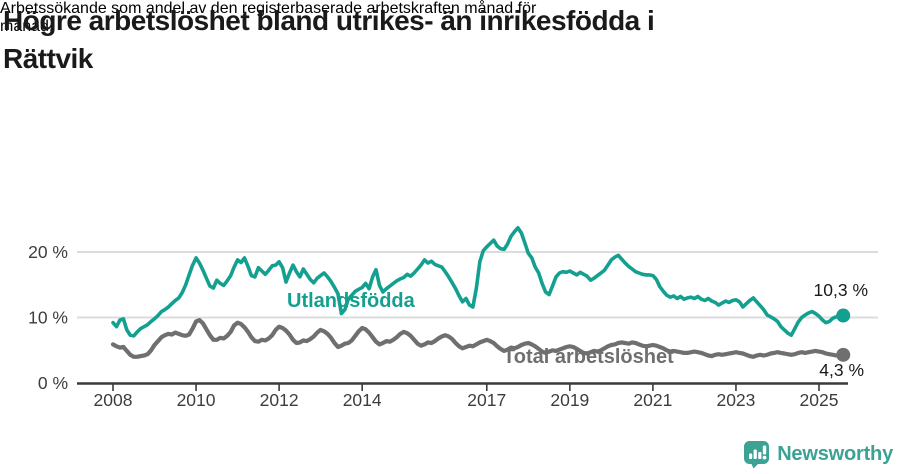 The width and height of the screenshot is (900, 474). Describe the element at coordinates (48, 58) in the screenshot. I see `chart-title-line-2: Rättvik` at that location.